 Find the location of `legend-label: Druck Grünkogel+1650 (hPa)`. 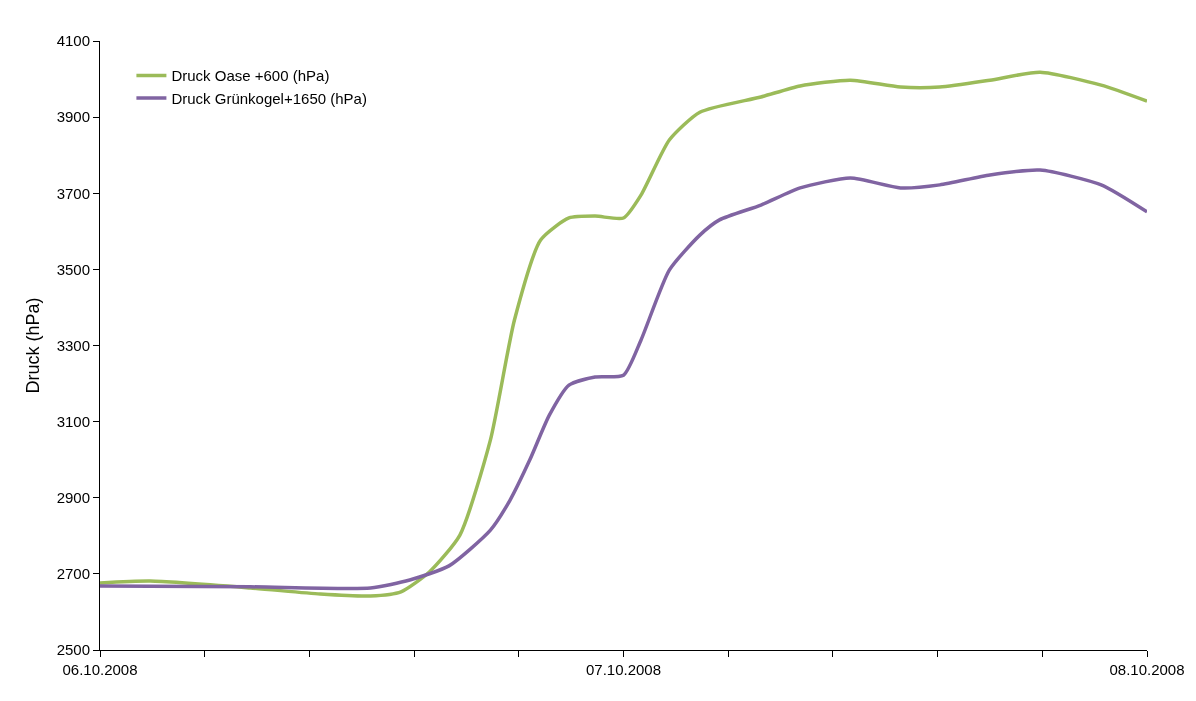

legend-label: Druck Grünkogel+1650 (hPa) is located at coordinates (269, 98).